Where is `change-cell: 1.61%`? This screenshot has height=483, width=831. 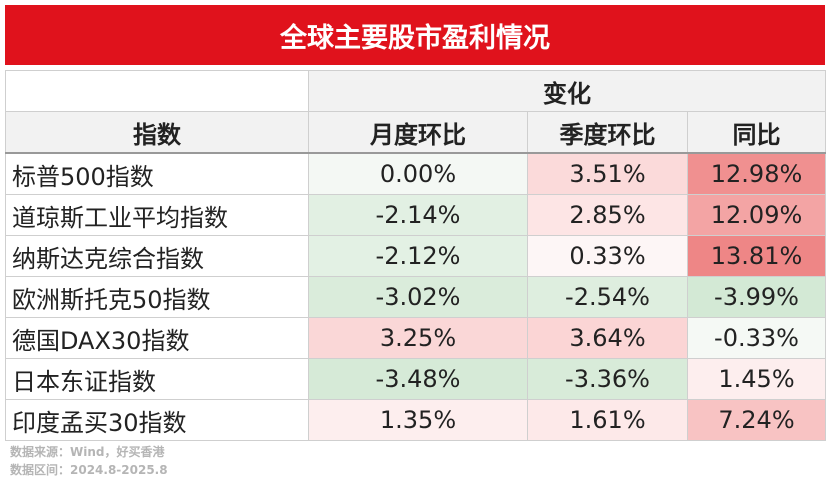 change-cell: 1.61% is located at coordinates (607, 420).